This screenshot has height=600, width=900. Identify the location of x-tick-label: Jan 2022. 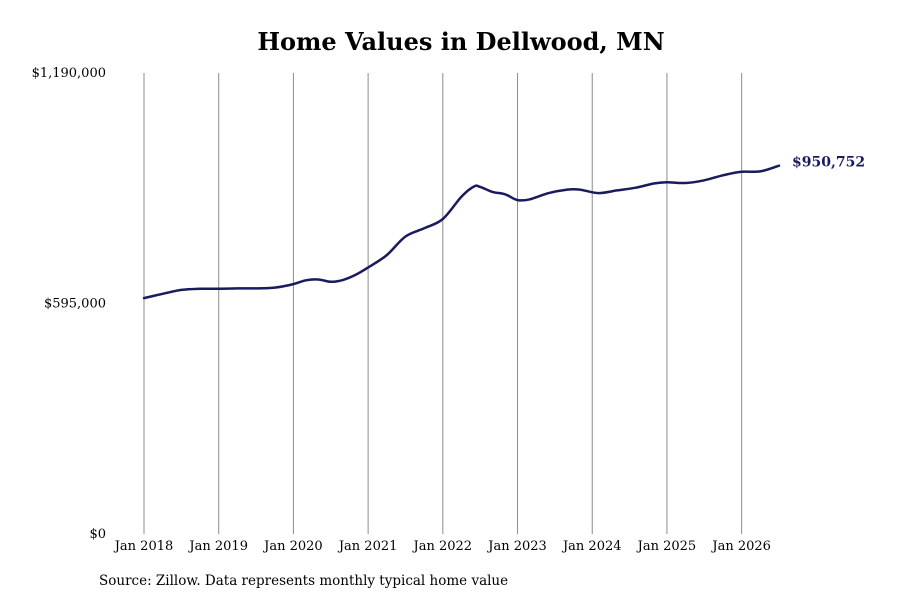
(442, 546).